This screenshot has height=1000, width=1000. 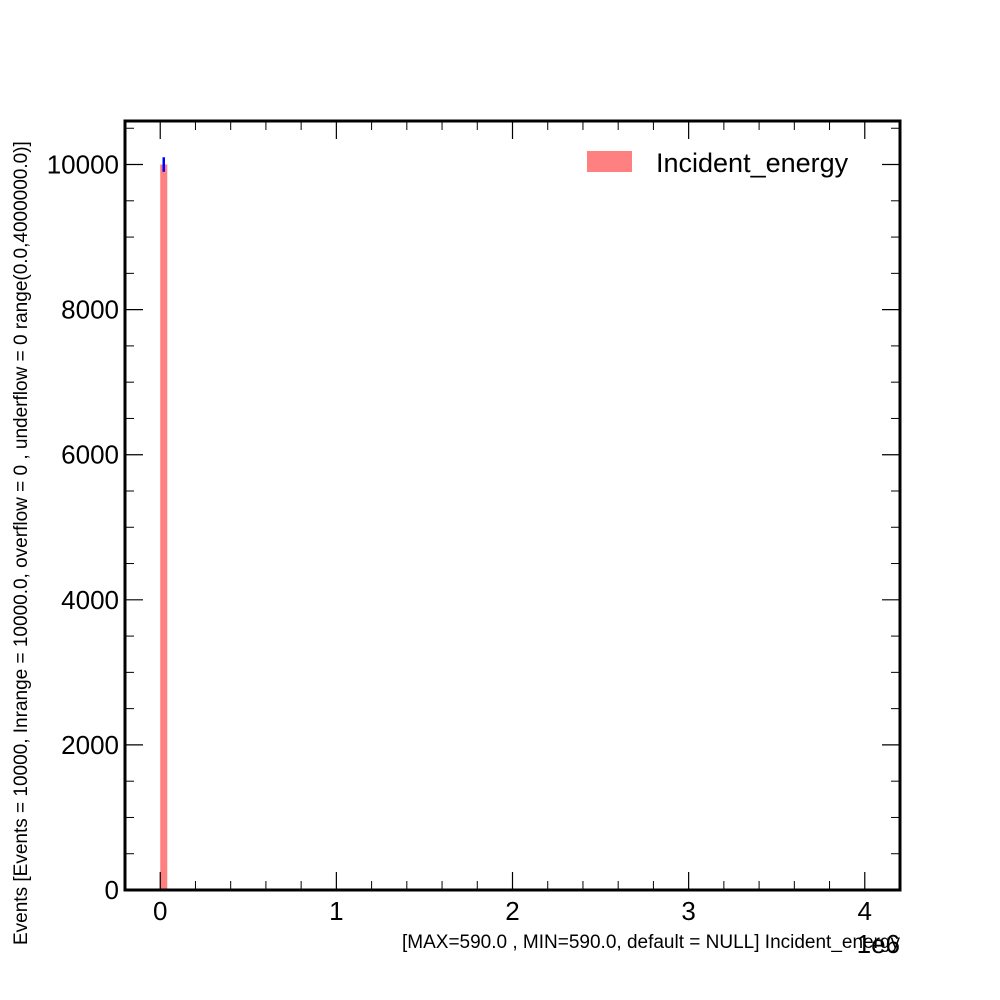 What do you see at coordinates (752, 163) in the screenshot?
I see `legend-label: Incident_energy` at bounding box center [752, 163].